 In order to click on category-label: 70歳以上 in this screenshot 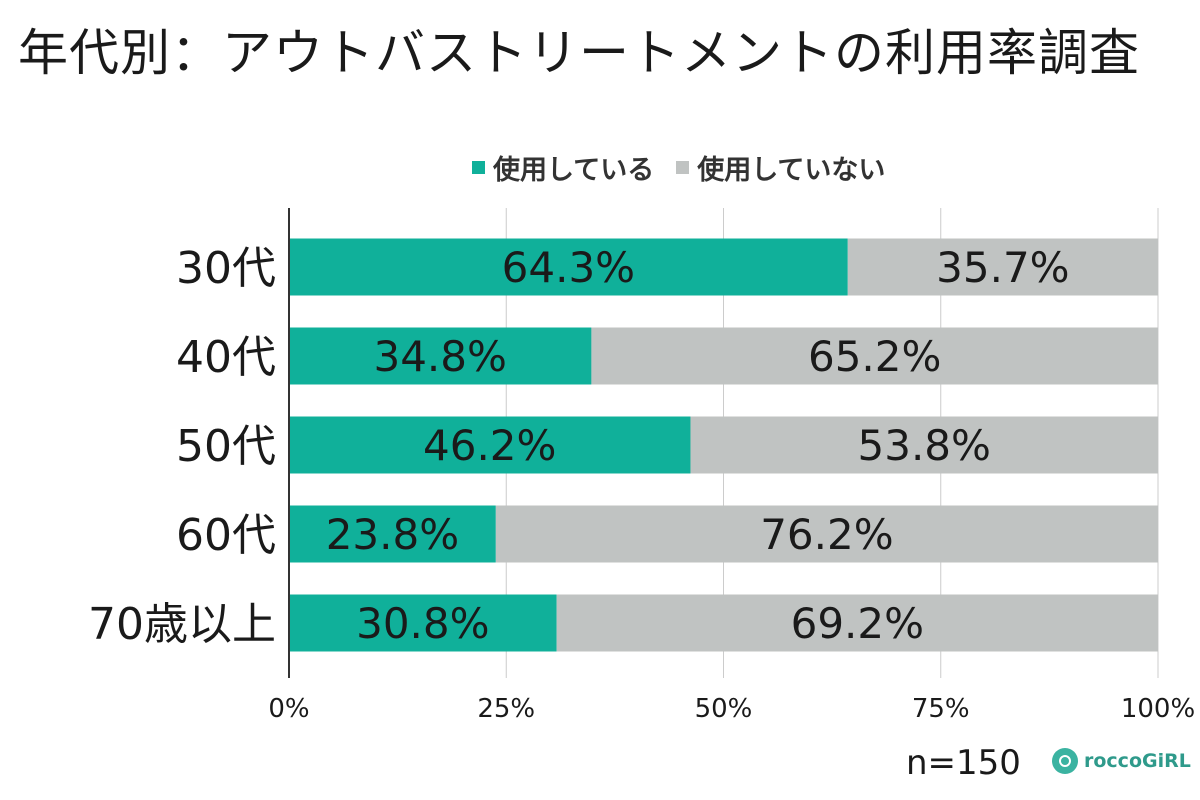, I will do `click(182, 624)`.